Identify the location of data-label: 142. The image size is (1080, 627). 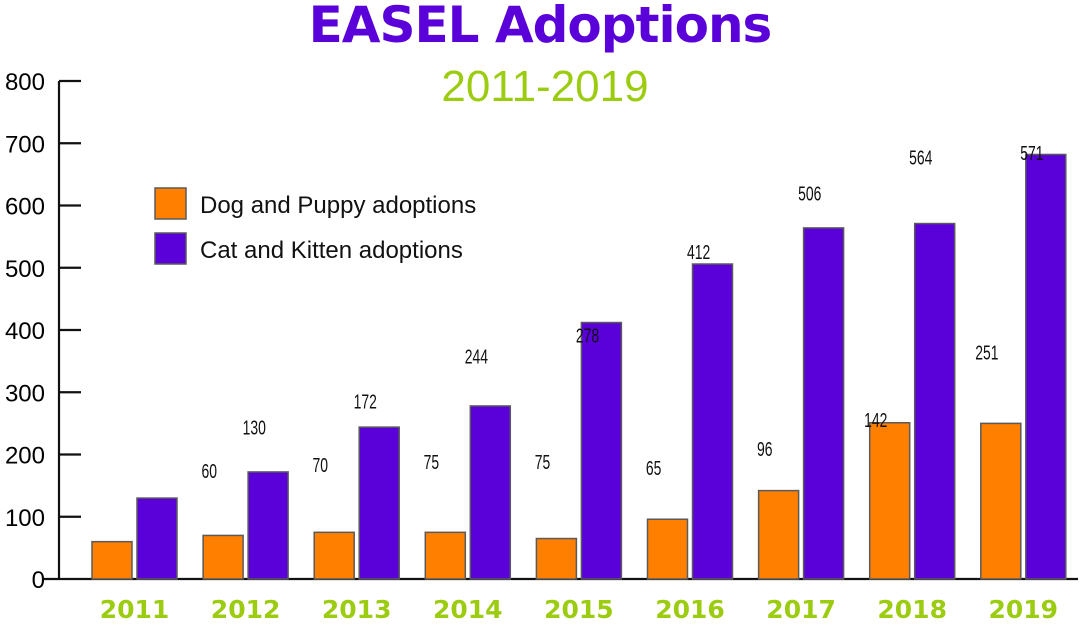
(875, 420).